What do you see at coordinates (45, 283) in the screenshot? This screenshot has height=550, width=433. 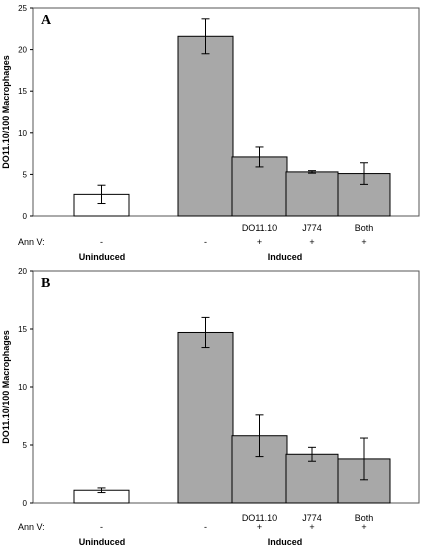 I see `panel-label: B` at bounding box center [45, 283].